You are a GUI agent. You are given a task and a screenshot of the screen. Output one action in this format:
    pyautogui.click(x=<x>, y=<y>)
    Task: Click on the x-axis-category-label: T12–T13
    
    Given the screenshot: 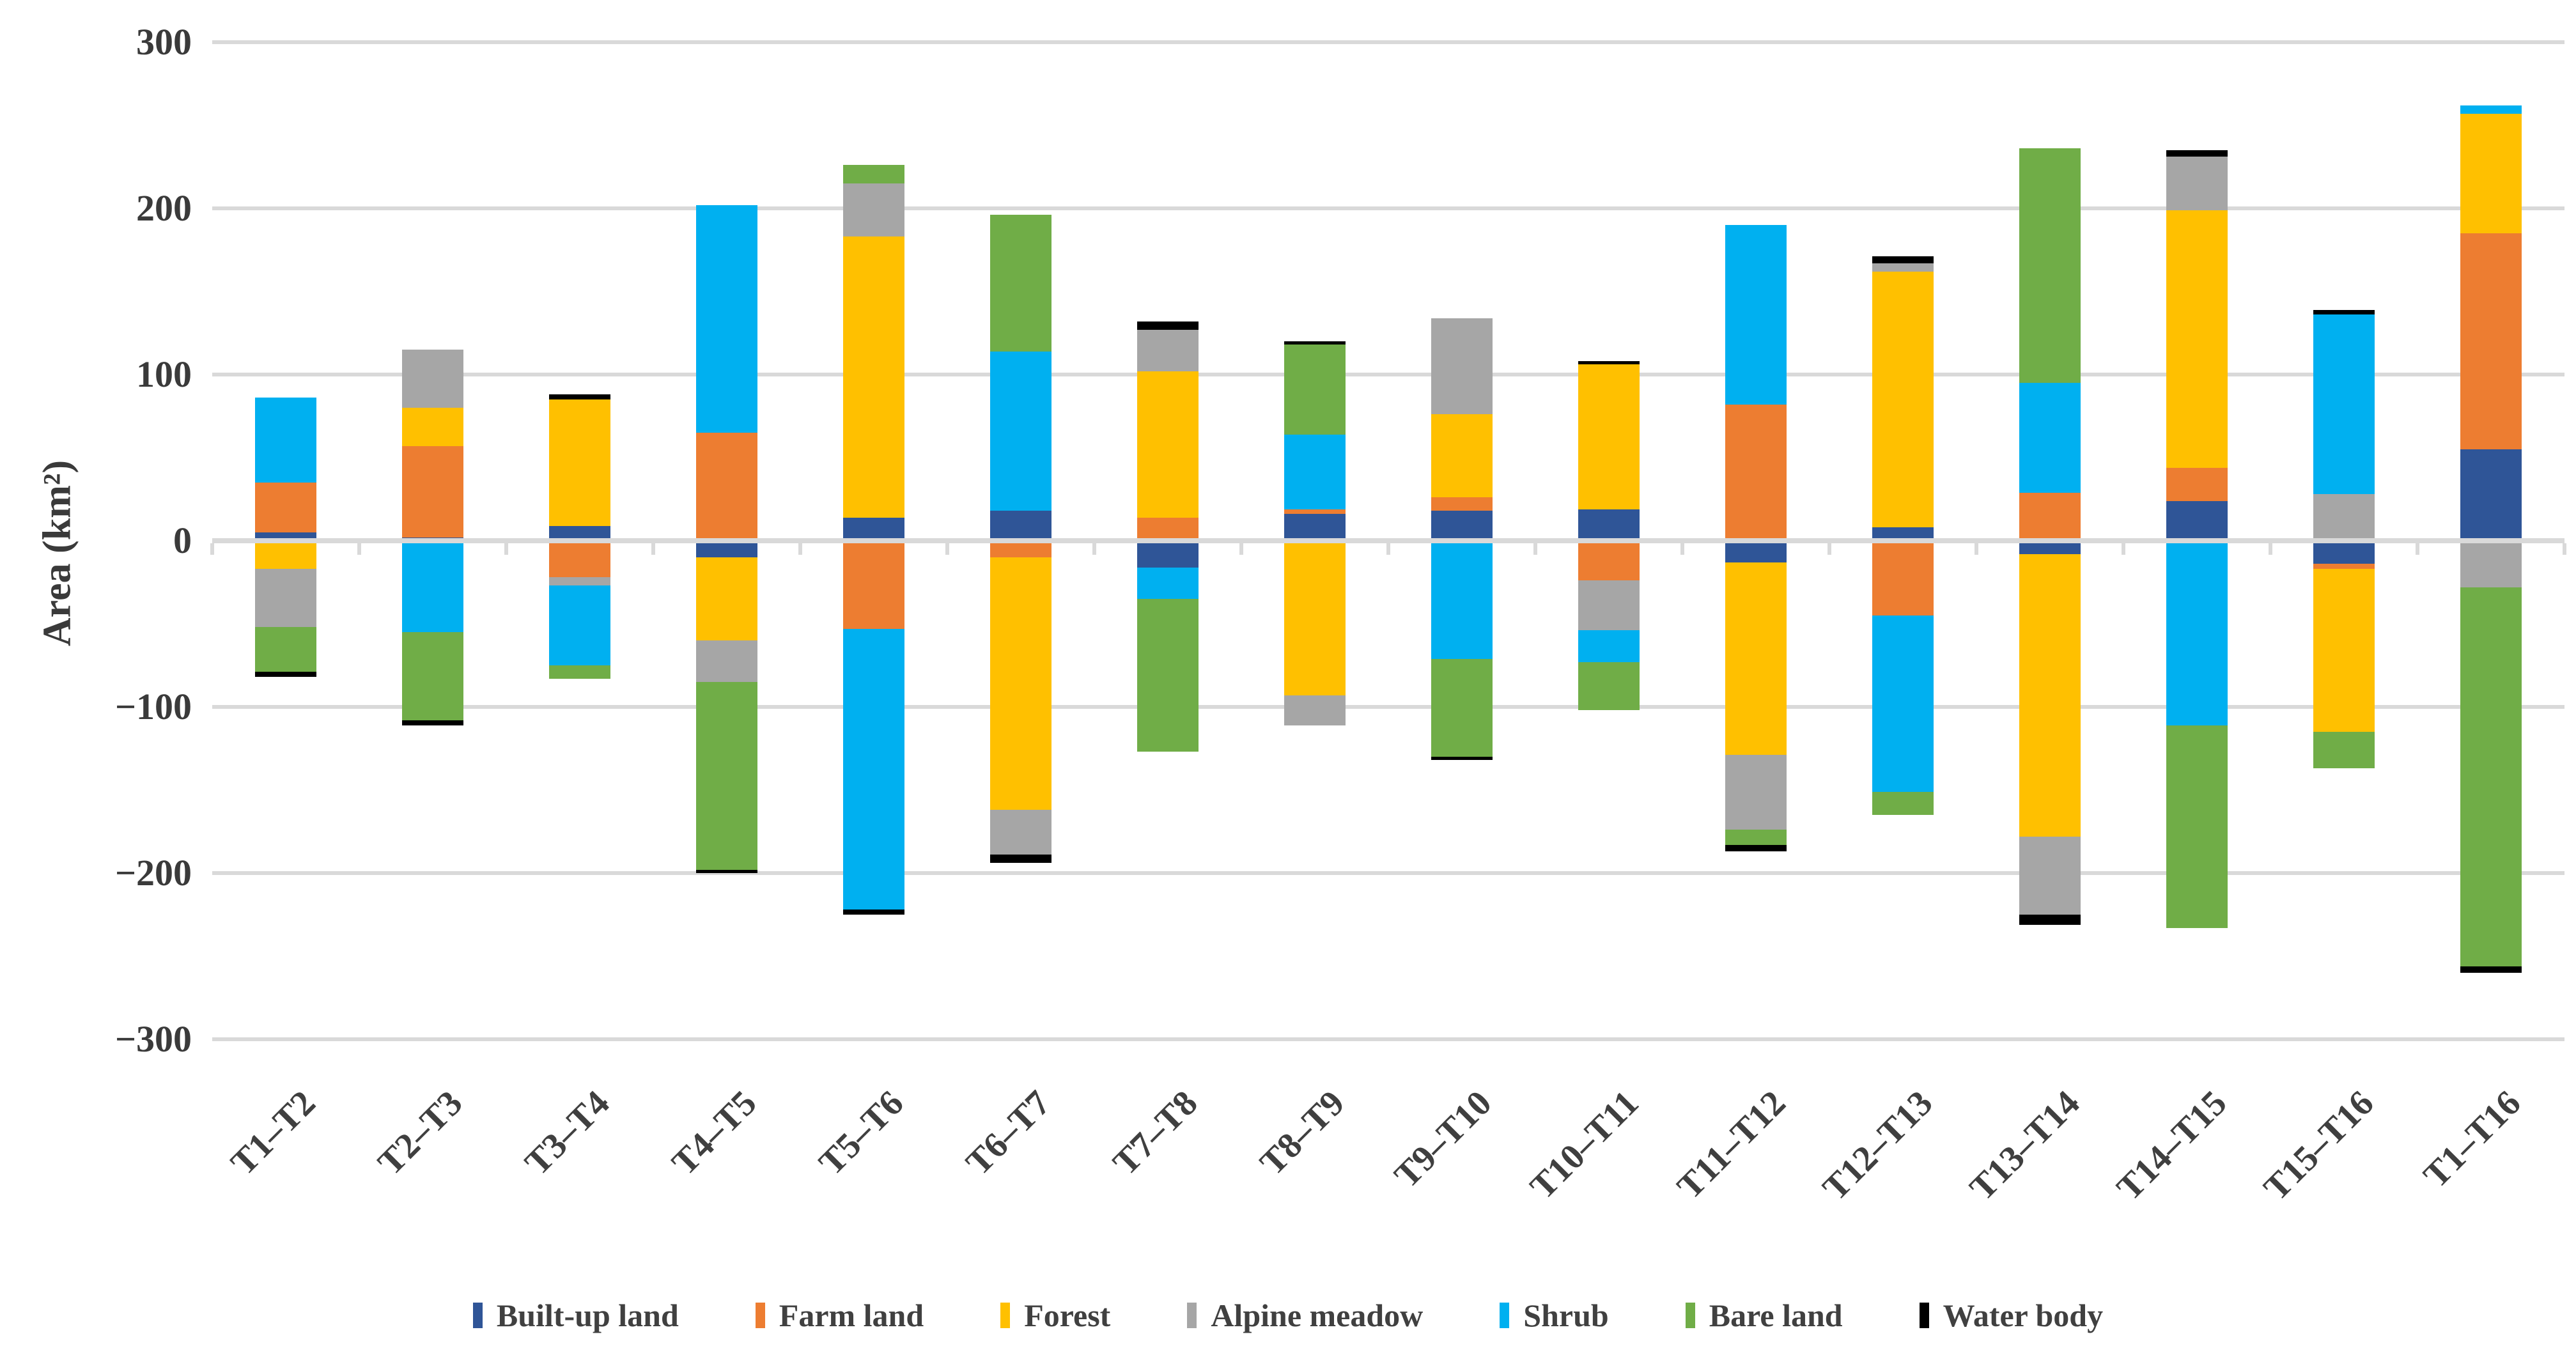 What is the action you would take?
    pyautogui.click(x=1878, y=1146)
    